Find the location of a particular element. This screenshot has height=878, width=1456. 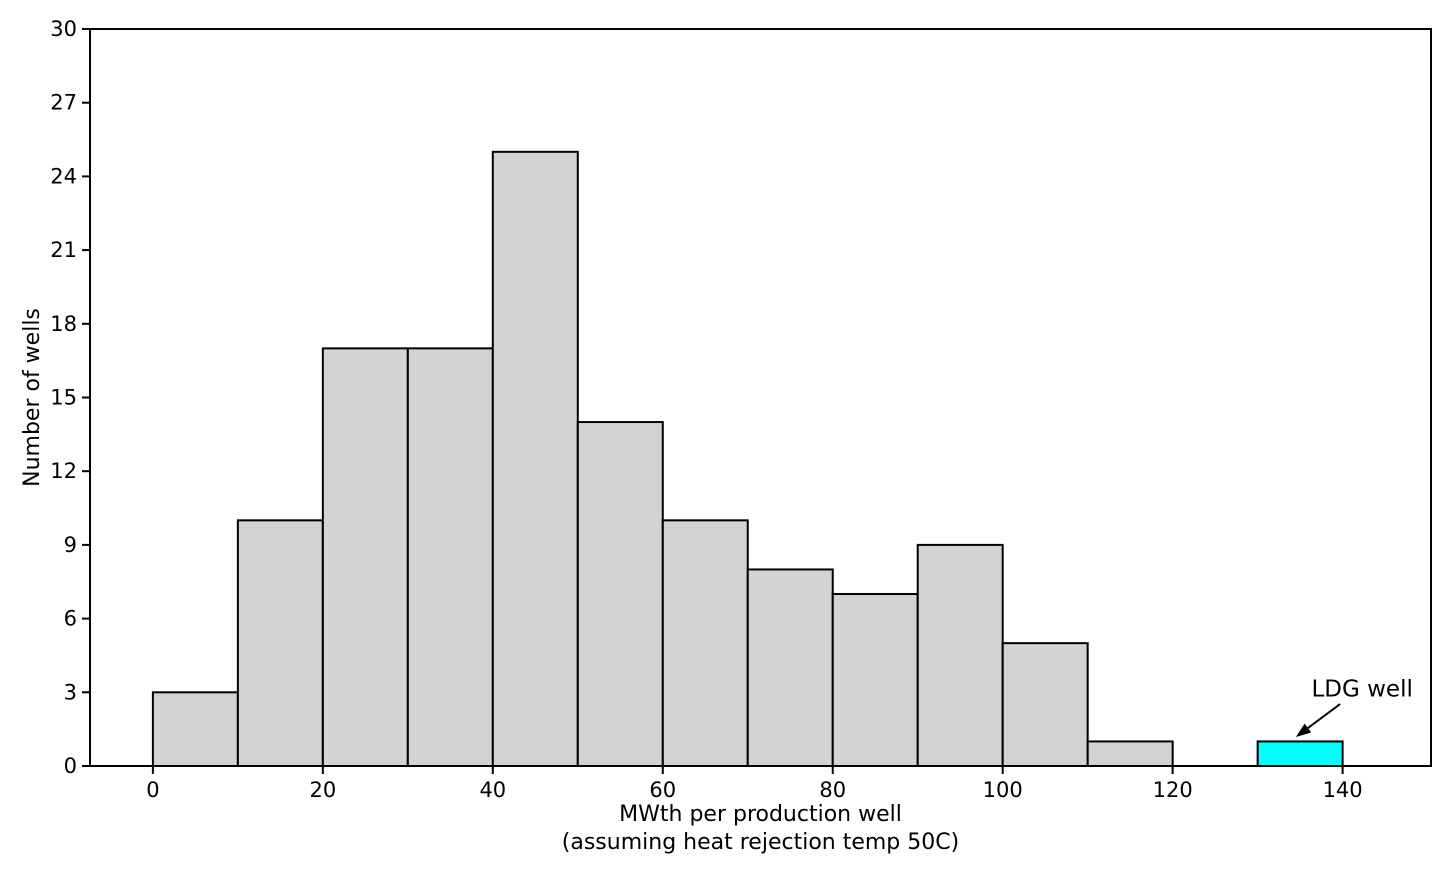

x-tick-label: 0 is located at coordinates (152, 790).